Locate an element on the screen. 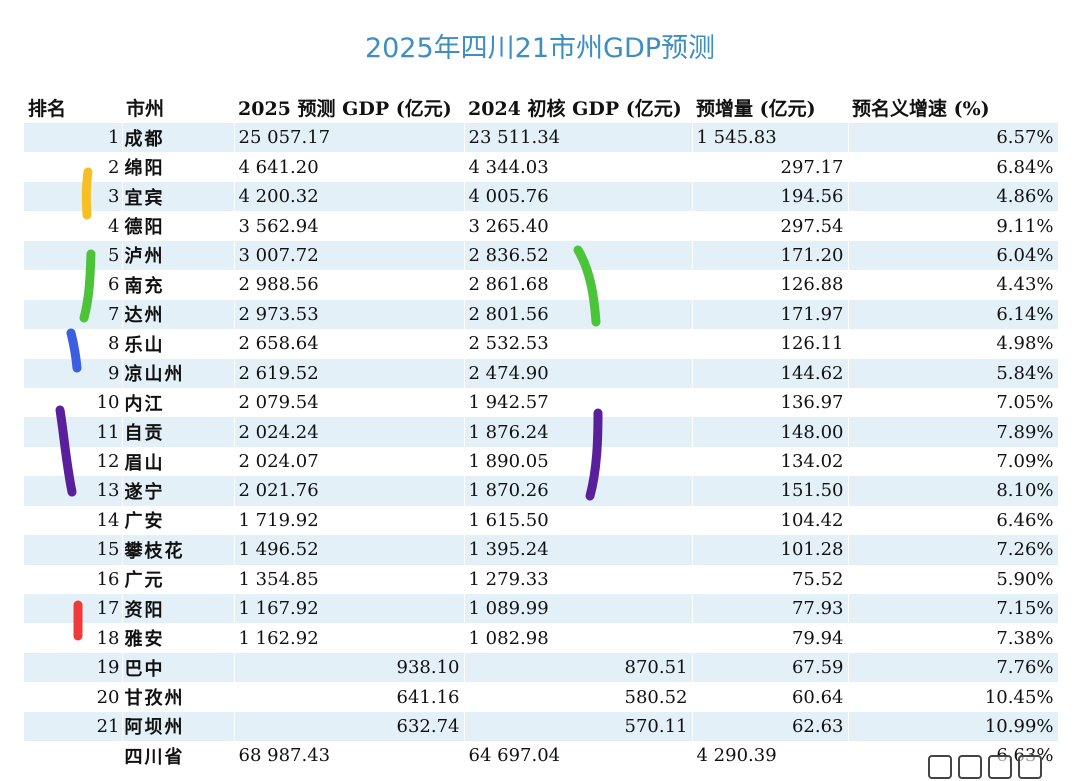  table-row: 20 甘孜州 641.16 580.52 60.64 10.45% is located at coordinates (541, 697).